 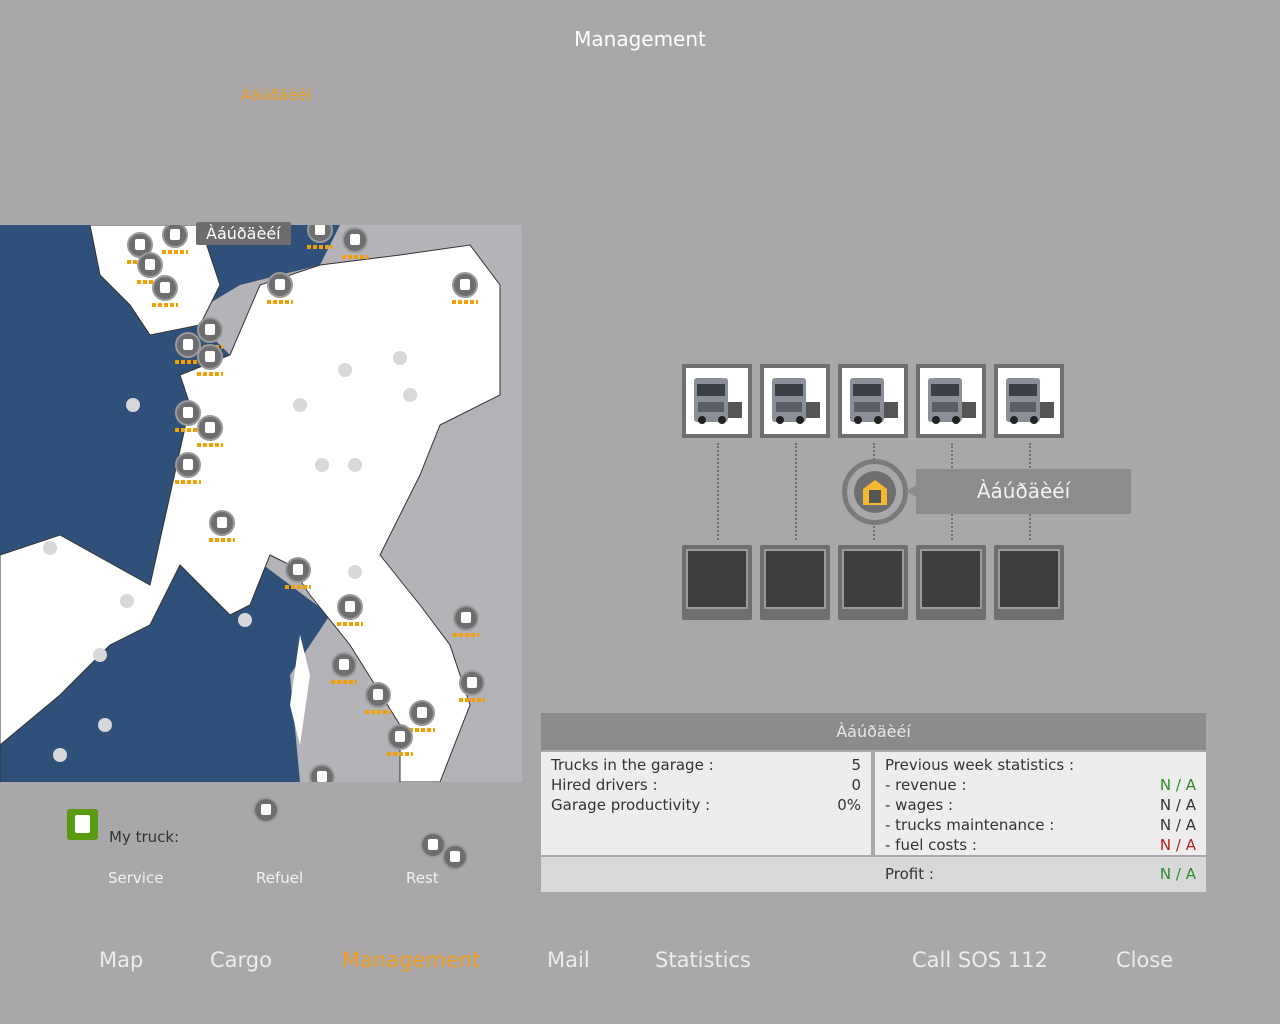 I want to click on refuel-button: Refuel, so click(x=280, y=878).